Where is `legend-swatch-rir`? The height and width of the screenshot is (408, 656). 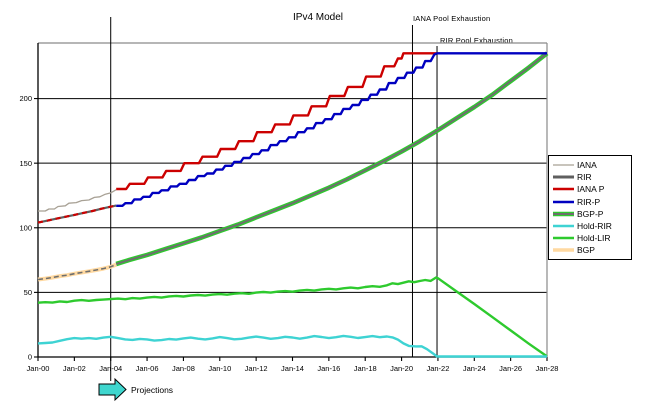 legend-swatch-rir is located at coordinates (563, 177).